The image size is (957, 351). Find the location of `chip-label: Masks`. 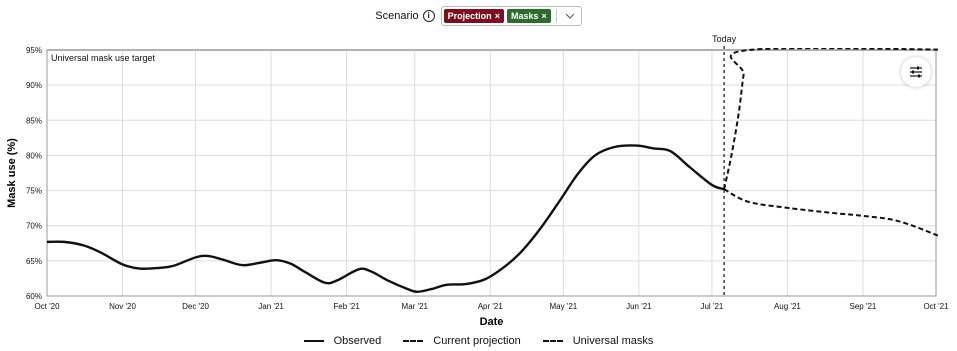

chip-label: Masks is located at coordinates (524, 16).